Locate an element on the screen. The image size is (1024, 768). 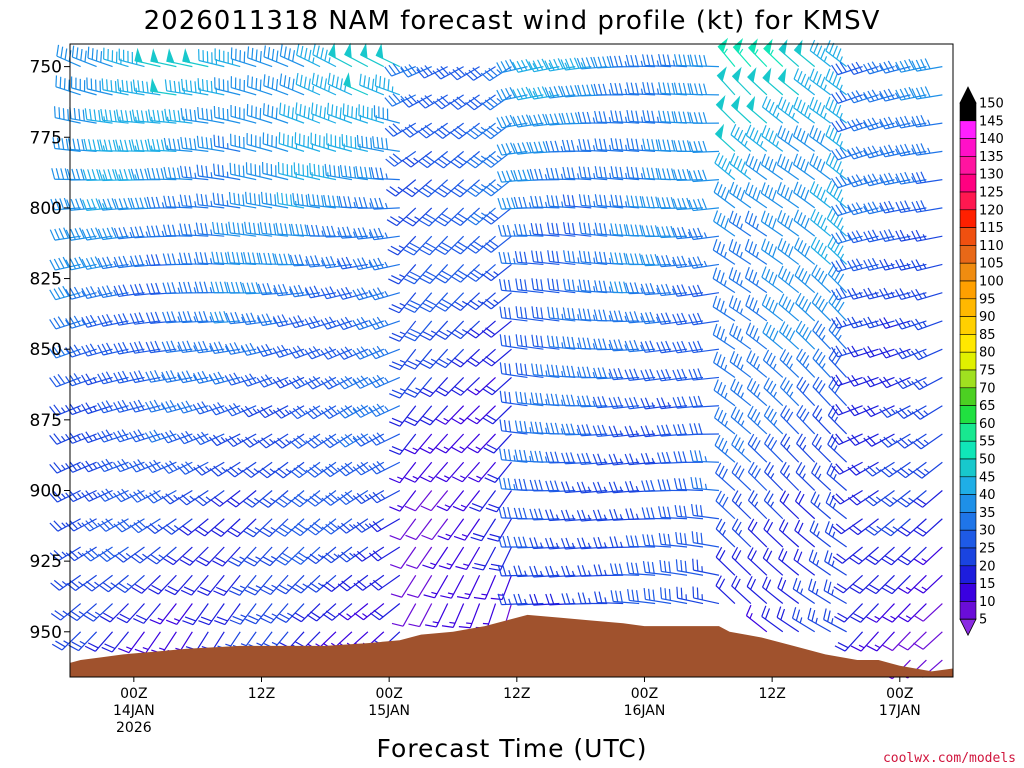
x-tick-label: 14JAN is located at coordinates (134, 711).